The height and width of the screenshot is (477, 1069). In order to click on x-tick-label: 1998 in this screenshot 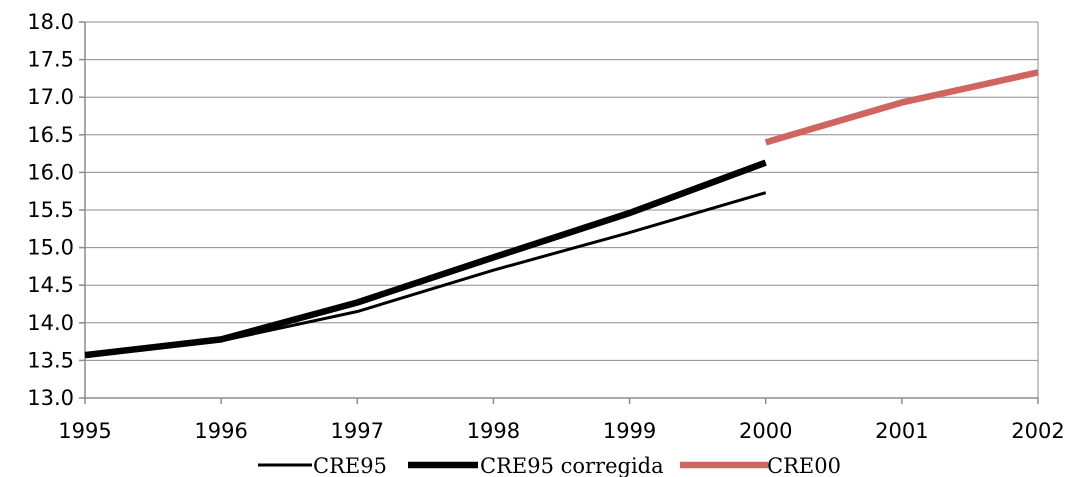, I will do `click(493, 431)`.